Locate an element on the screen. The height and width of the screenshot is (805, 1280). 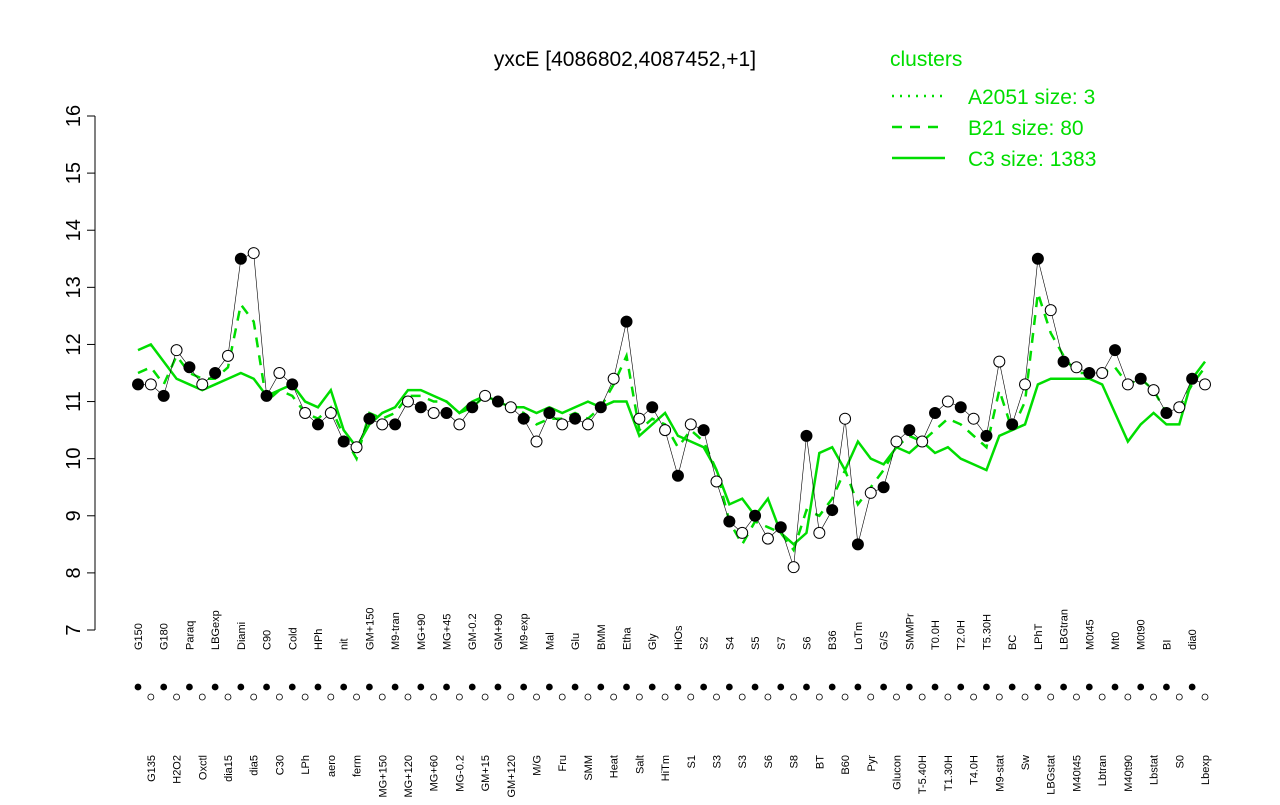
x-tick-label: G180 is located at coordinates (165, 636).